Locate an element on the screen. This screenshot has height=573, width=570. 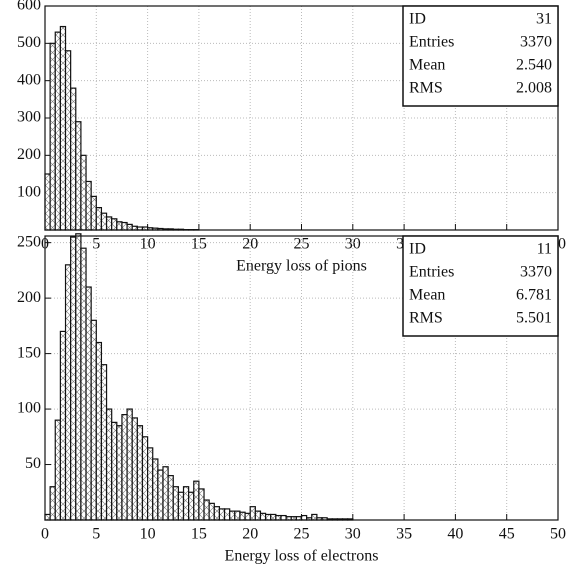
stats-value: 3370 is located at coordinates (536, 272).